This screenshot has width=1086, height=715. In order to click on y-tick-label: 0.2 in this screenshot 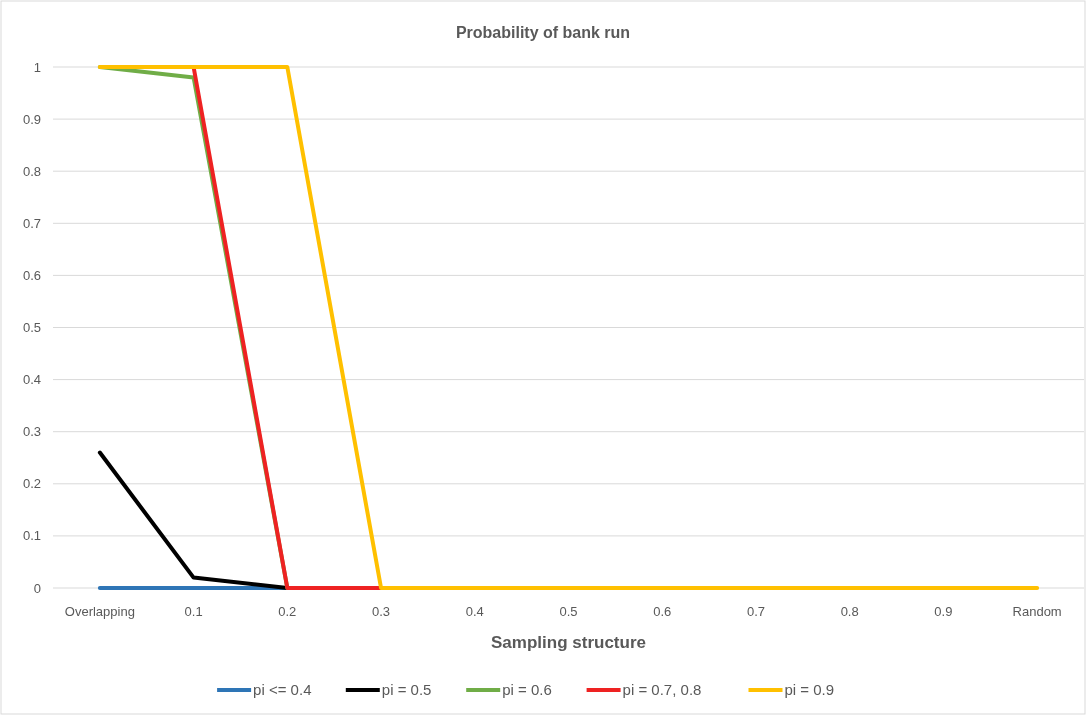, I will do `click(31, 484)`.